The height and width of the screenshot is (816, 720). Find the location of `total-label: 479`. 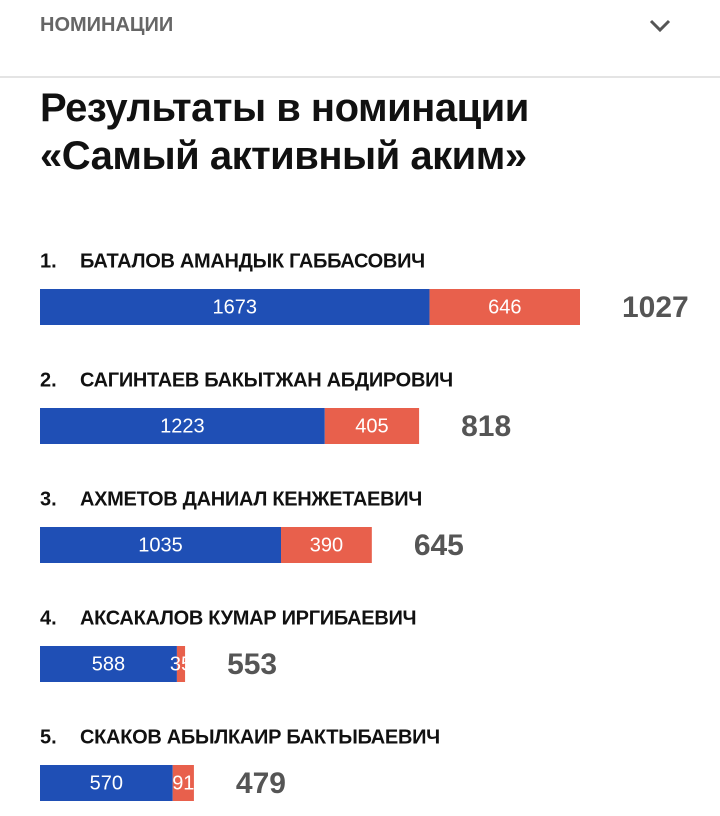

total-label: 479 is located at coordinates (261, 783).